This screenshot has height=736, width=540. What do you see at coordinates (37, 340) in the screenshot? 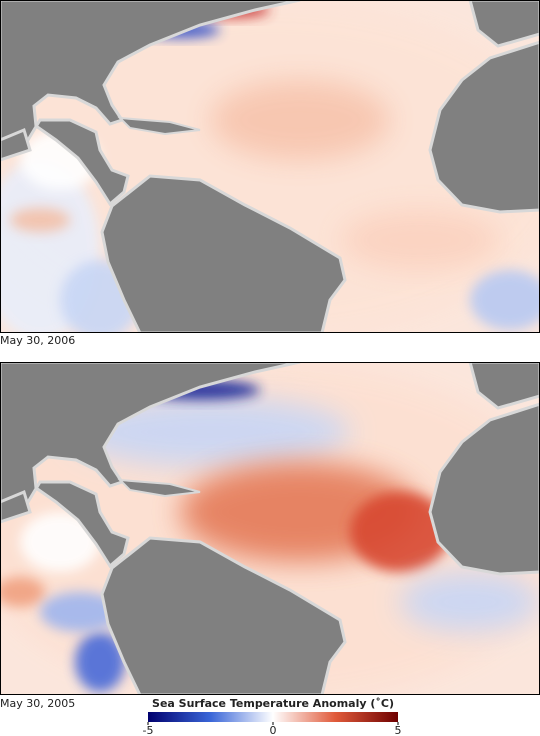
I see `date-caption: May 30, 2006` at bounding box center [37, 340].